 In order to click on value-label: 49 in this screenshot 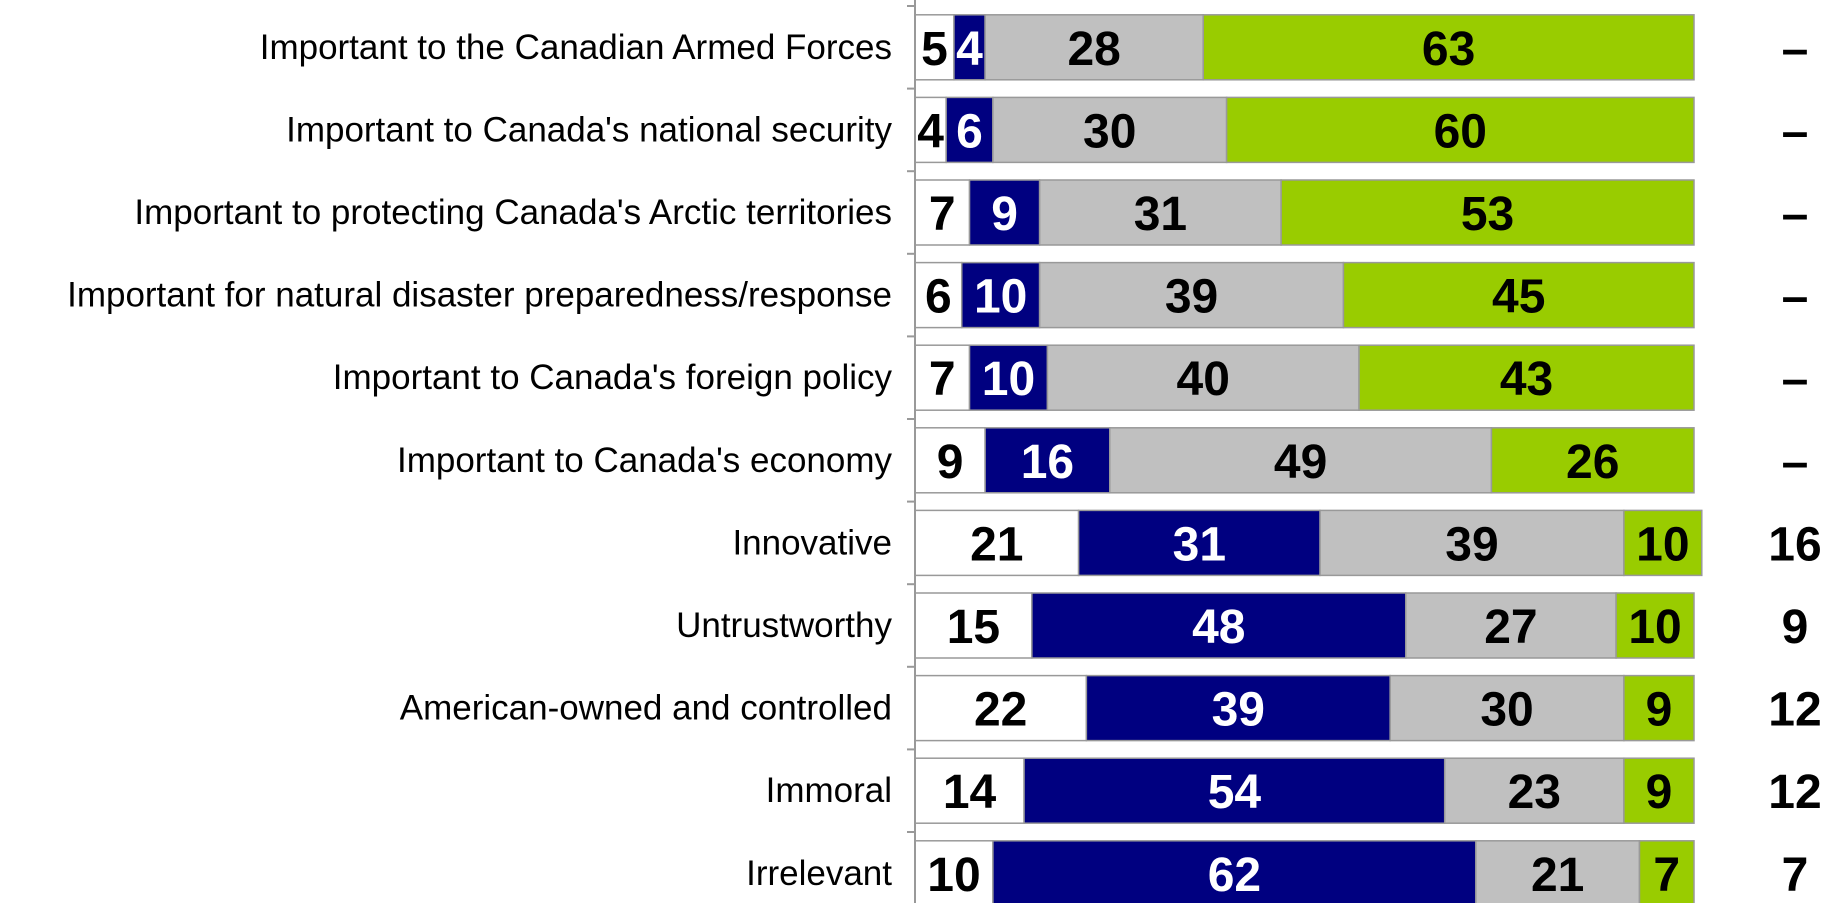, I will do `click(1300, 462)`.